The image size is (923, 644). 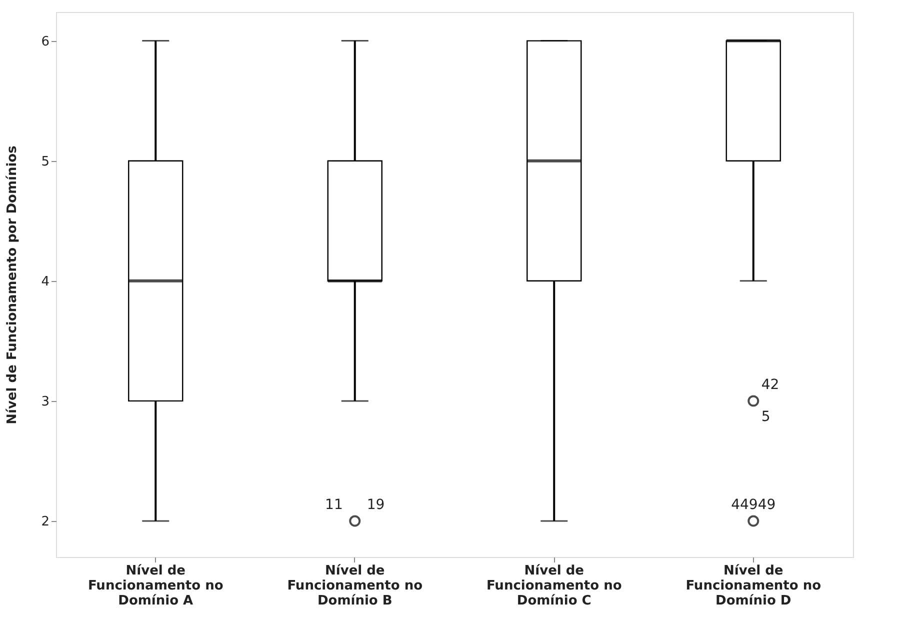 What do you see at coordinates (355, 586) in the screenshot?
I see `x-tick-label: Nível de Funcionamento no Domínio B` at bounding box center [355, 586].